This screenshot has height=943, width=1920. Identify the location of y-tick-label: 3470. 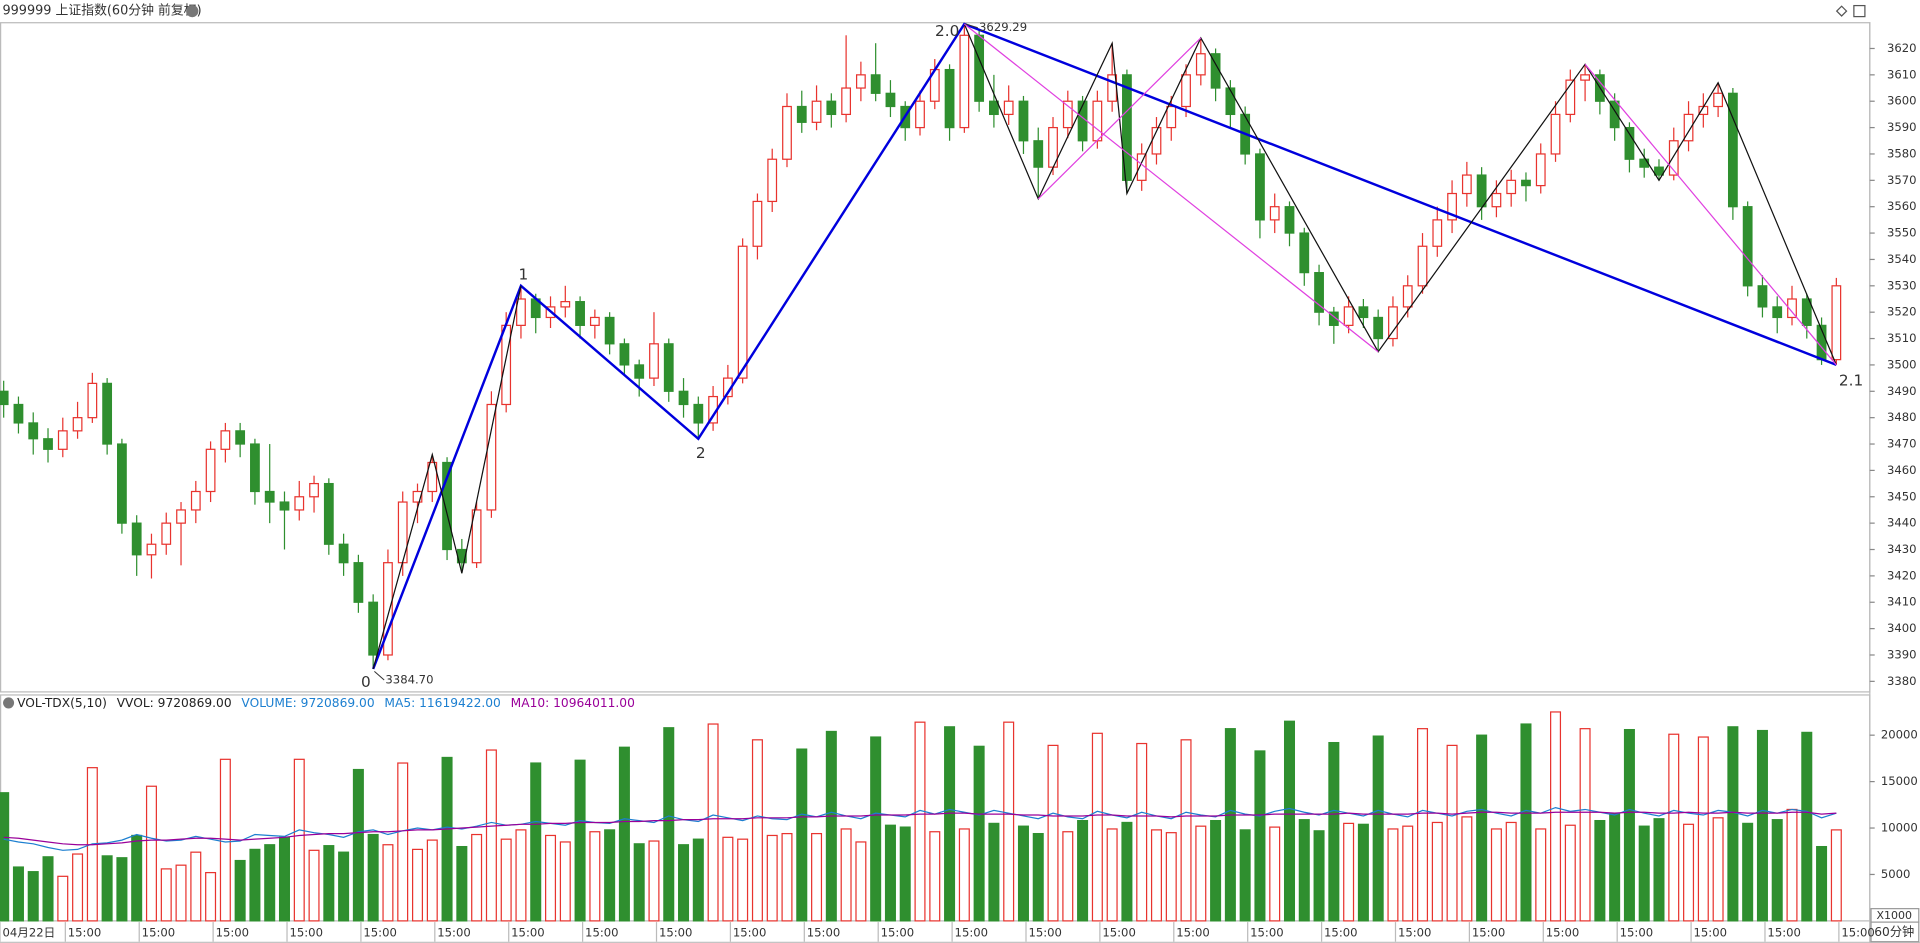
(1902, 444).